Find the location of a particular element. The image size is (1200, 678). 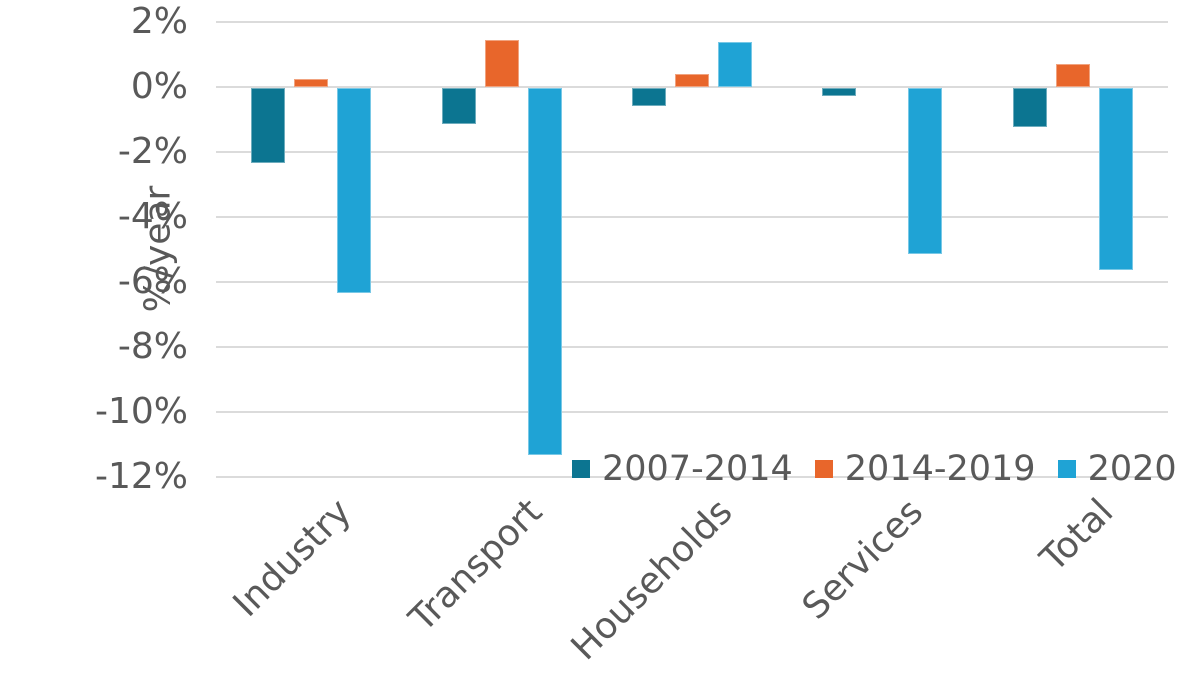

legend-label: 2020 is located at coordinates (1132, 469).